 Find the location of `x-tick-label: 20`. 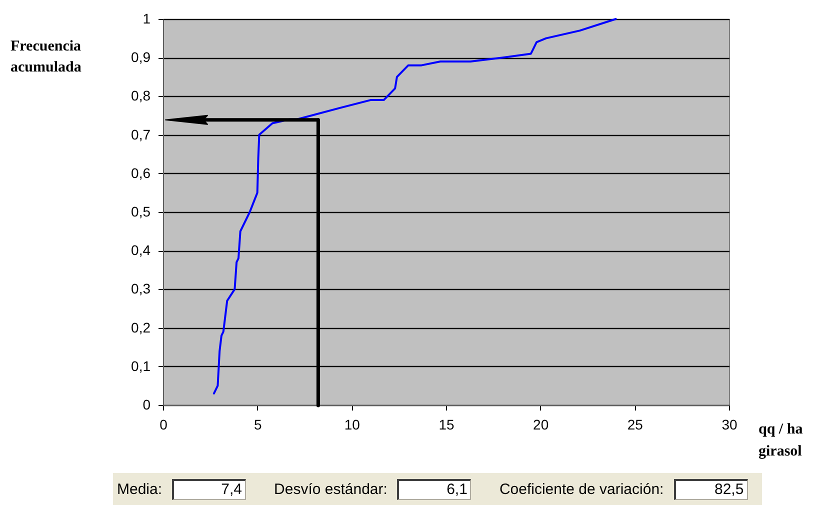

x-tick-label: 20 is located at coordinates (541, 424).